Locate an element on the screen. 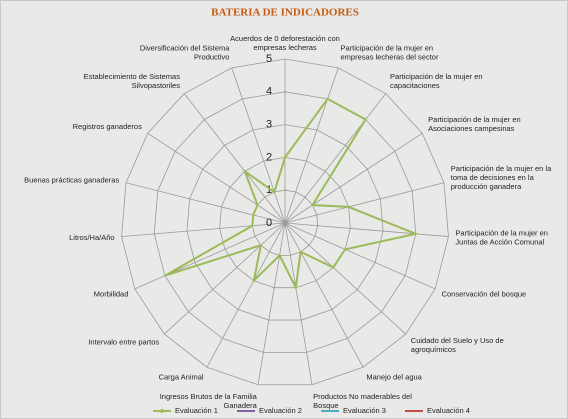 This screenshot has width=568, height=419. category-label: Carga Animal is located at coordinates (181, 377).